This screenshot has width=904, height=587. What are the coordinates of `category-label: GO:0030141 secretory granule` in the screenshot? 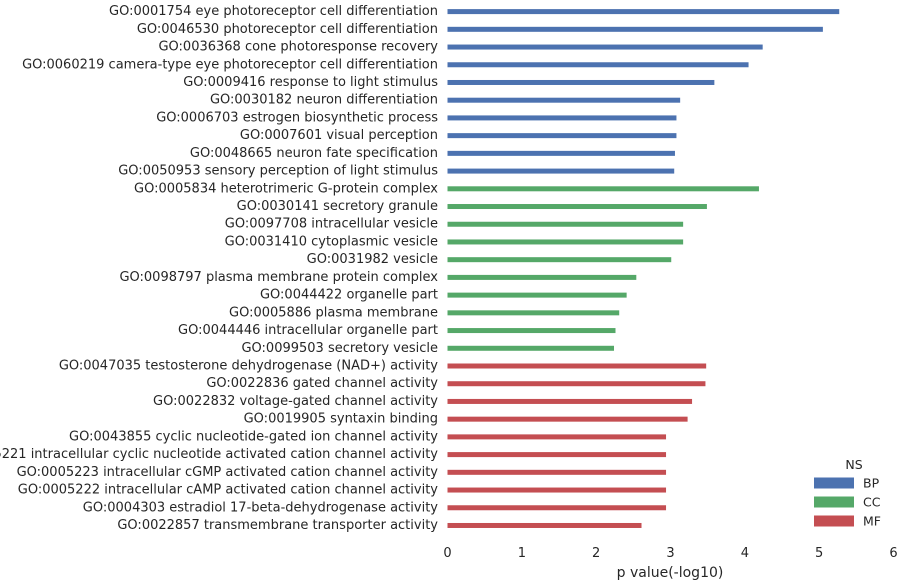 It's located at (337, 206).